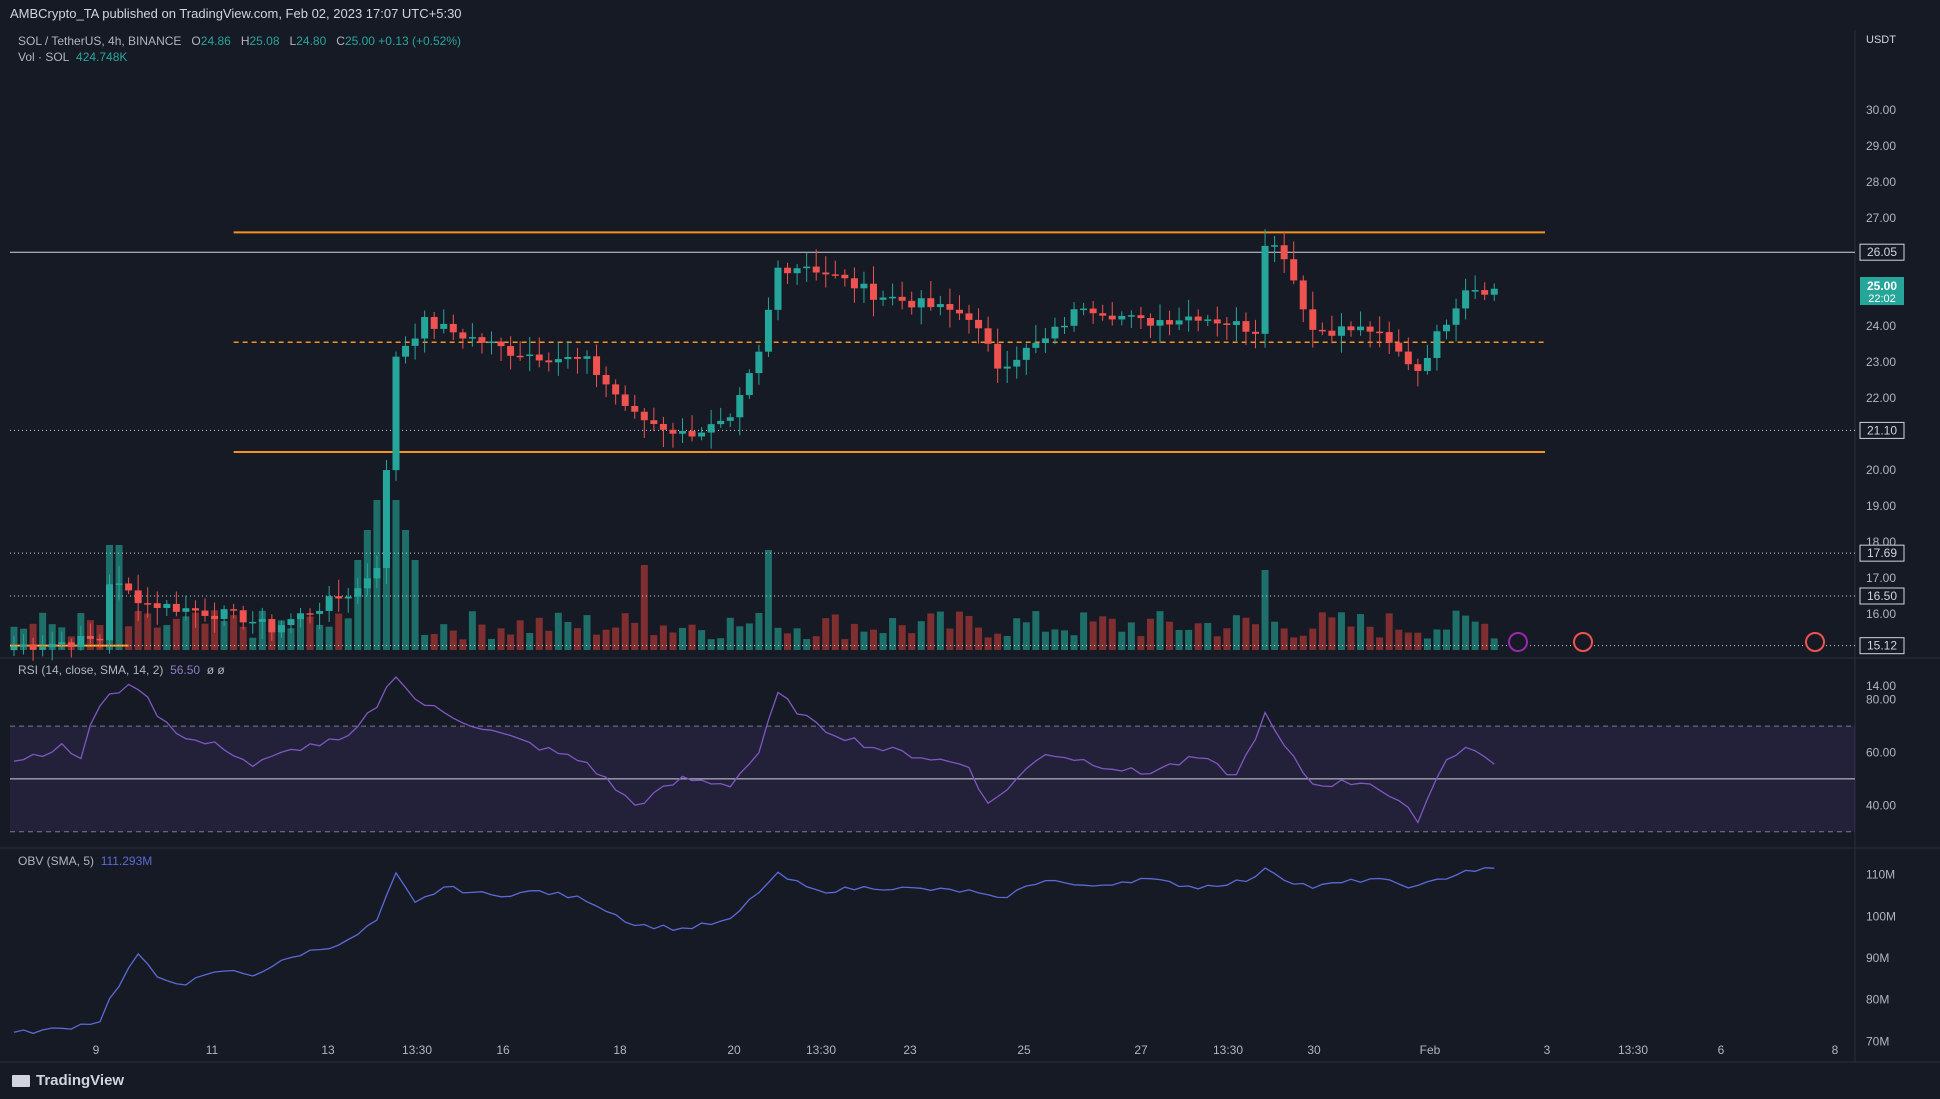 The height and width of the screenshot is (1099, 1940). What do you see at coordinates (1881, 182) in the screenshot?
I see `y-tick-label: 28.00` at bounding box center [1881, 182].